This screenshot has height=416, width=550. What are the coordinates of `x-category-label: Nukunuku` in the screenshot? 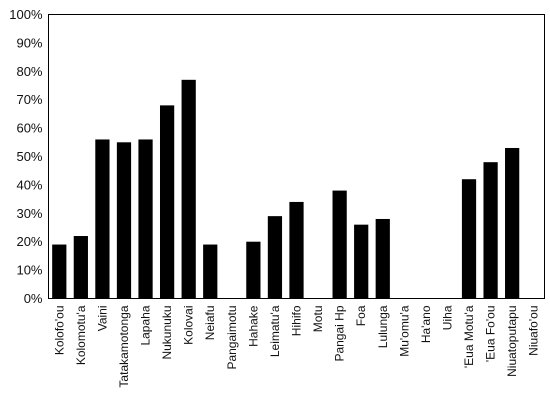 It's located at (167, 333).